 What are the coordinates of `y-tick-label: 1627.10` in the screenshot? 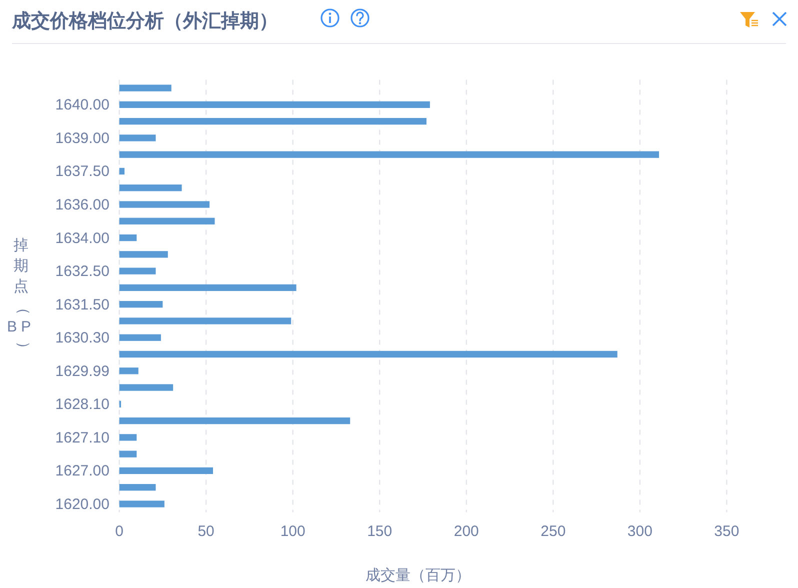 It's located at (82, 437).